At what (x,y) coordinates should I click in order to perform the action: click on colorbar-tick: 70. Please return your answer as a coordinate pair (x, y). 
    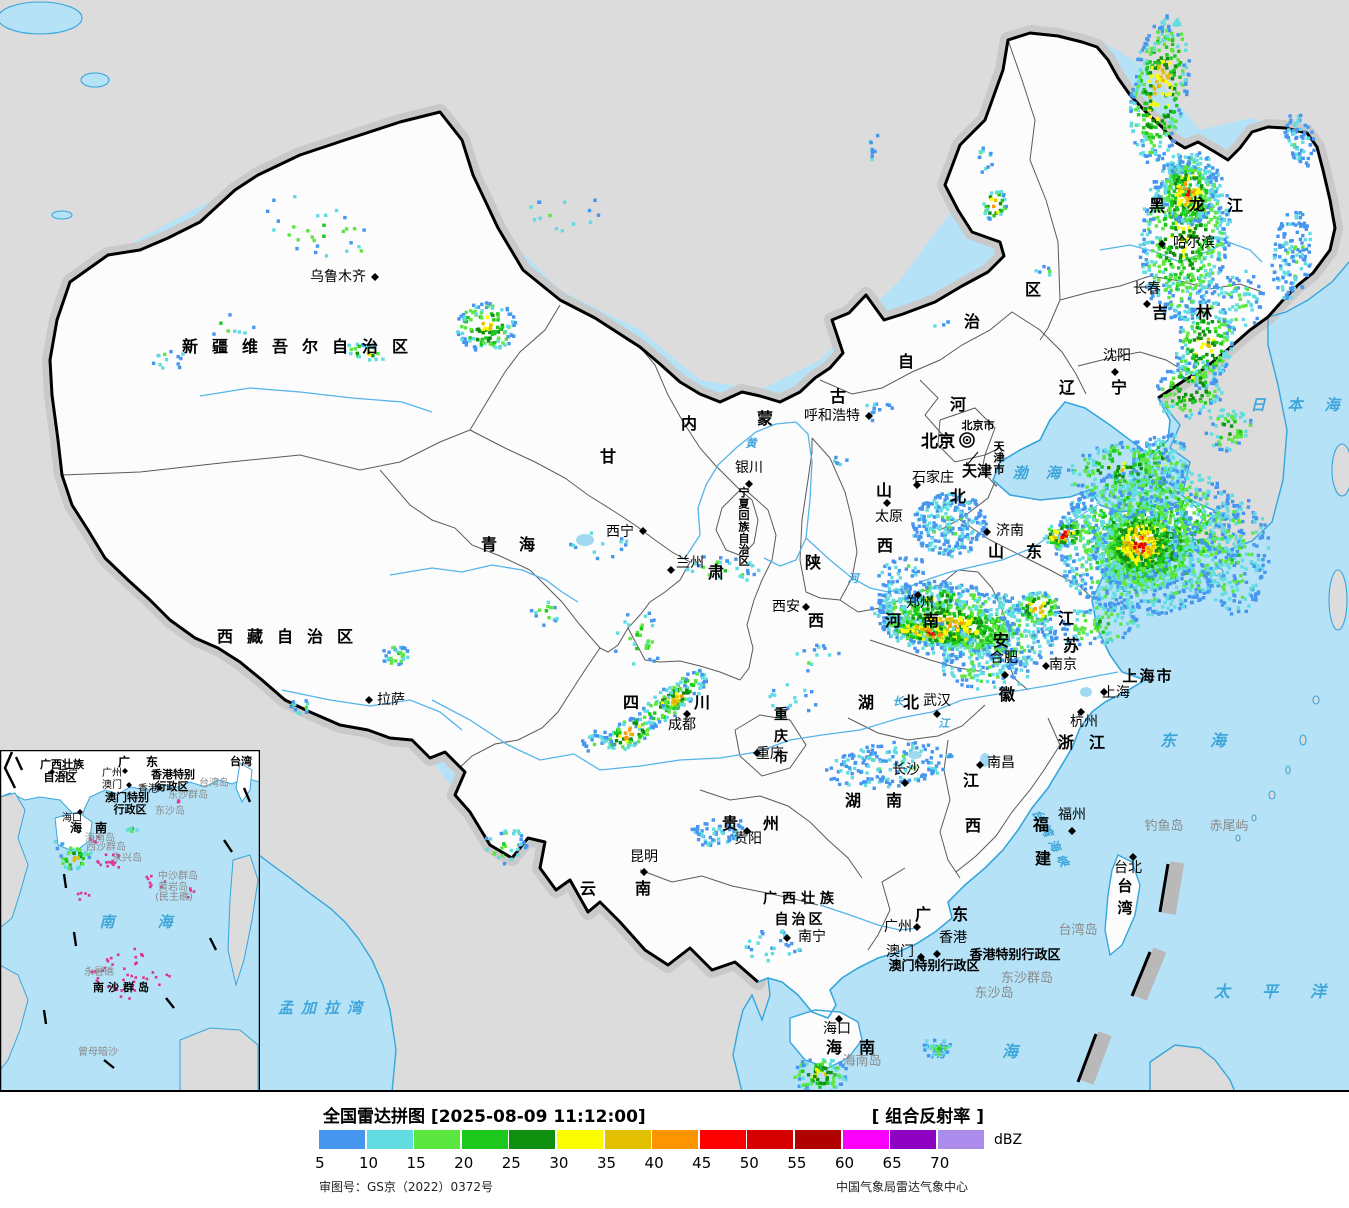
    Looking at the image, I should click on (940, 1163).